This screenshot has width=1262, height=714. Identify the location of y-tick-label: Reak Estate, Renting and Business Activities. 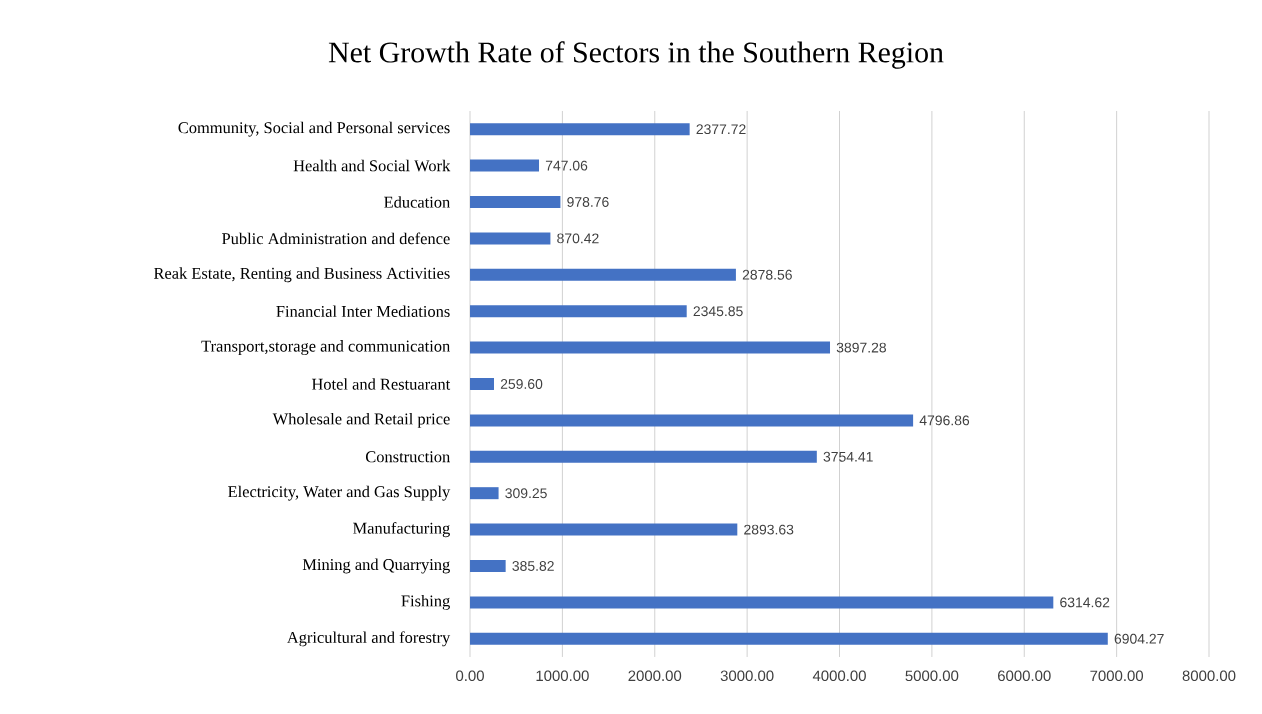
(301, 275).